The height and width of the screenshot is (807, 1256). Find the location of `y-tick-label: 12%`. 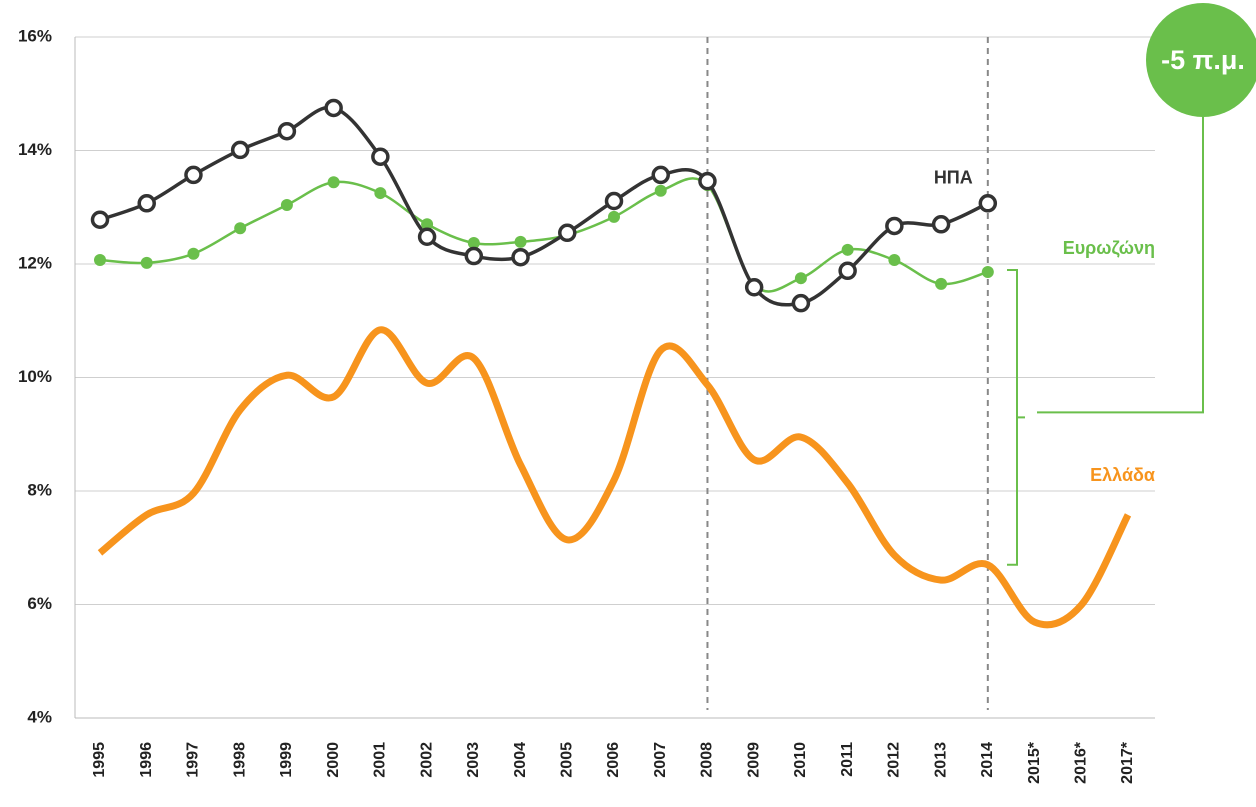

y-tick-label: 12% is located at coordinates (35, 262).